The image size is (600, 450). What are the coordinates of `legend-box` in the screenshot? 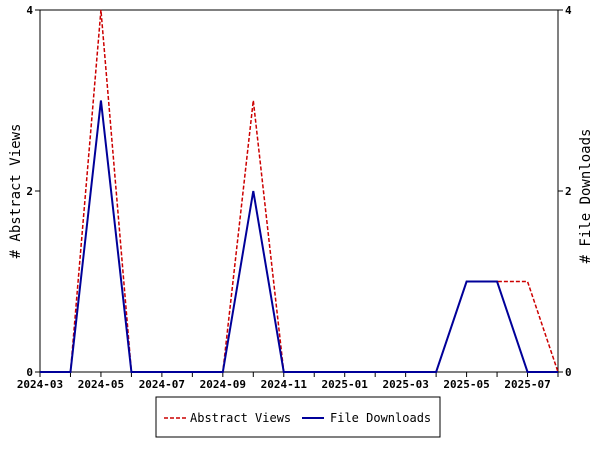 It's located at (298, 417).